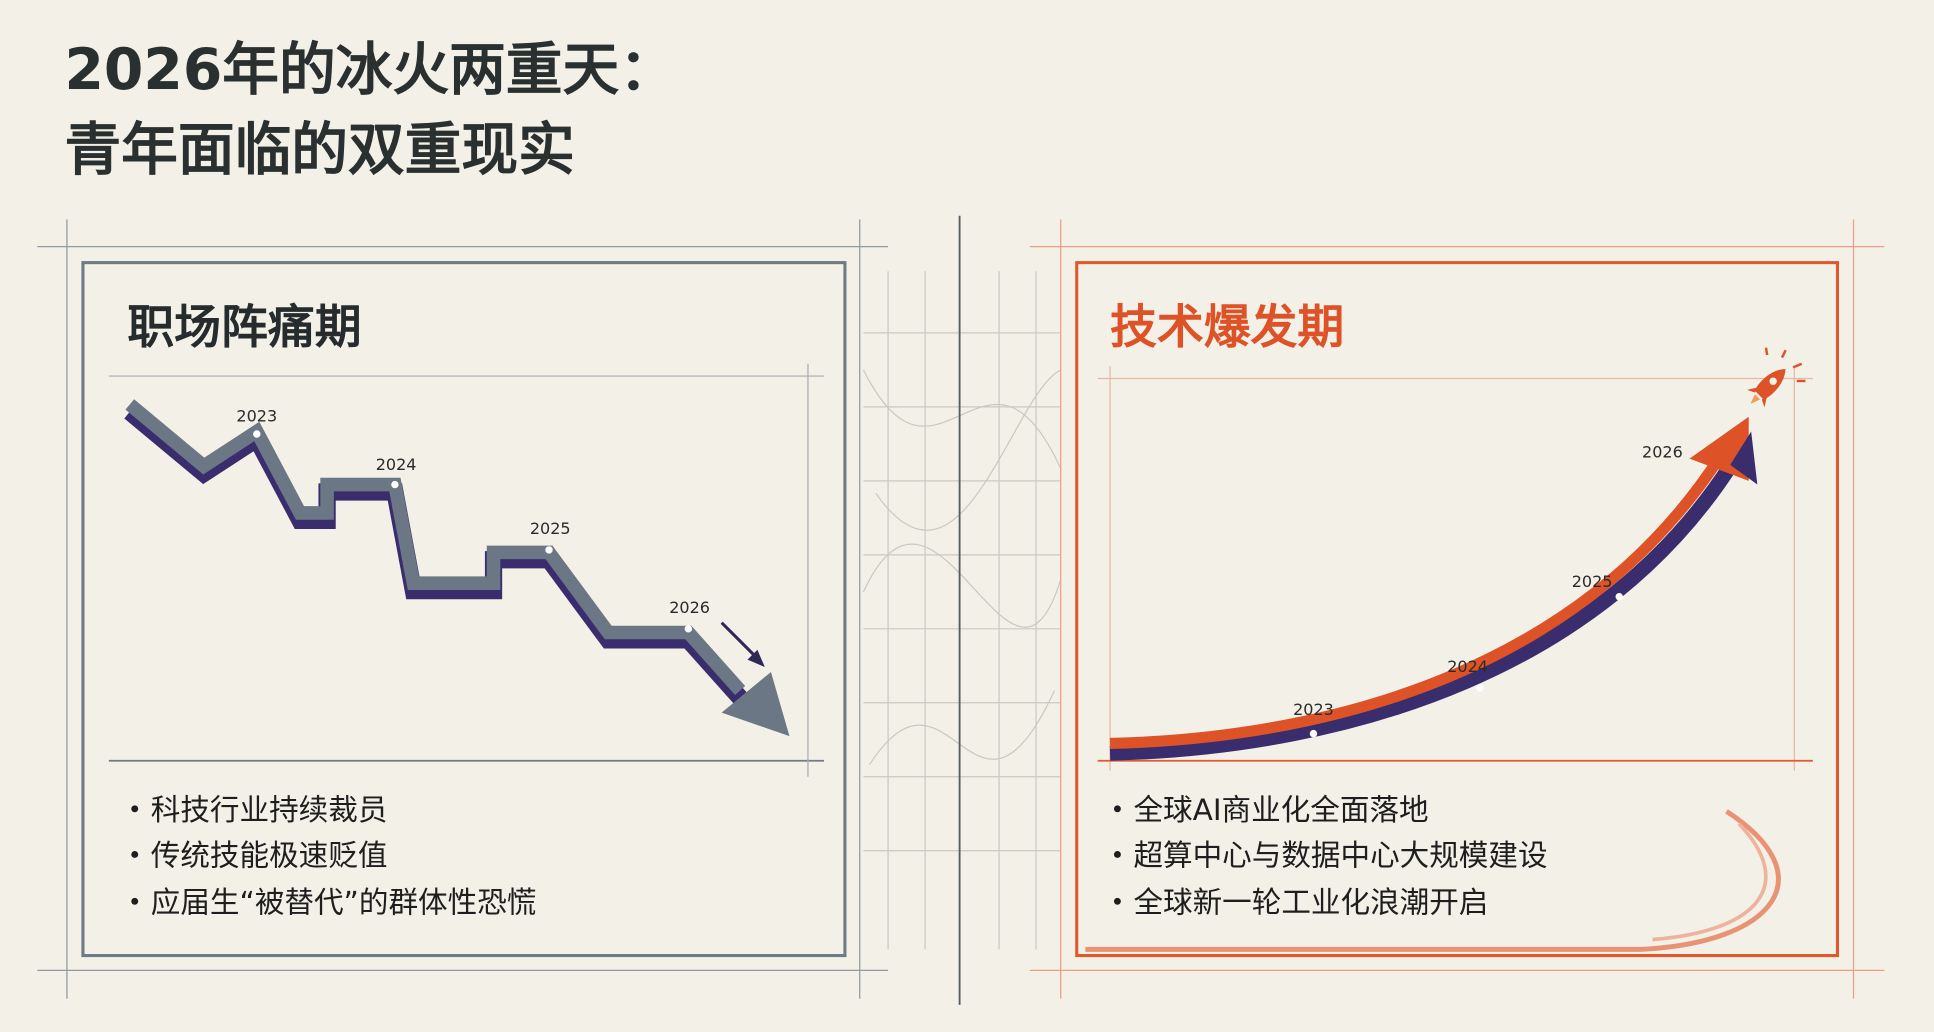  What do you see at coordinates (1280, 810) in the screenshot?
I see `bullet: 全球AI商业化全面落地` at bounding box center [1280, 810].